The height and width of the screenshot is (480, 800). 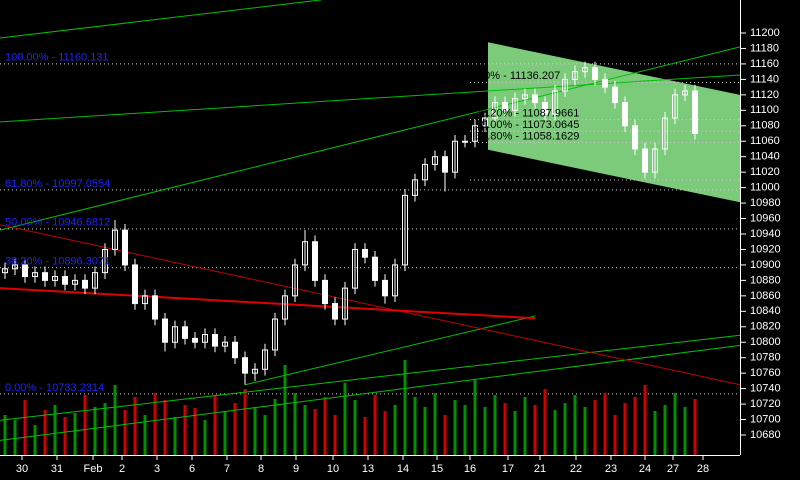 What do you see at coordinates (470, 469) in the screenshot?
I see `x-tick-label: 16` at bounding box center [470, 469].